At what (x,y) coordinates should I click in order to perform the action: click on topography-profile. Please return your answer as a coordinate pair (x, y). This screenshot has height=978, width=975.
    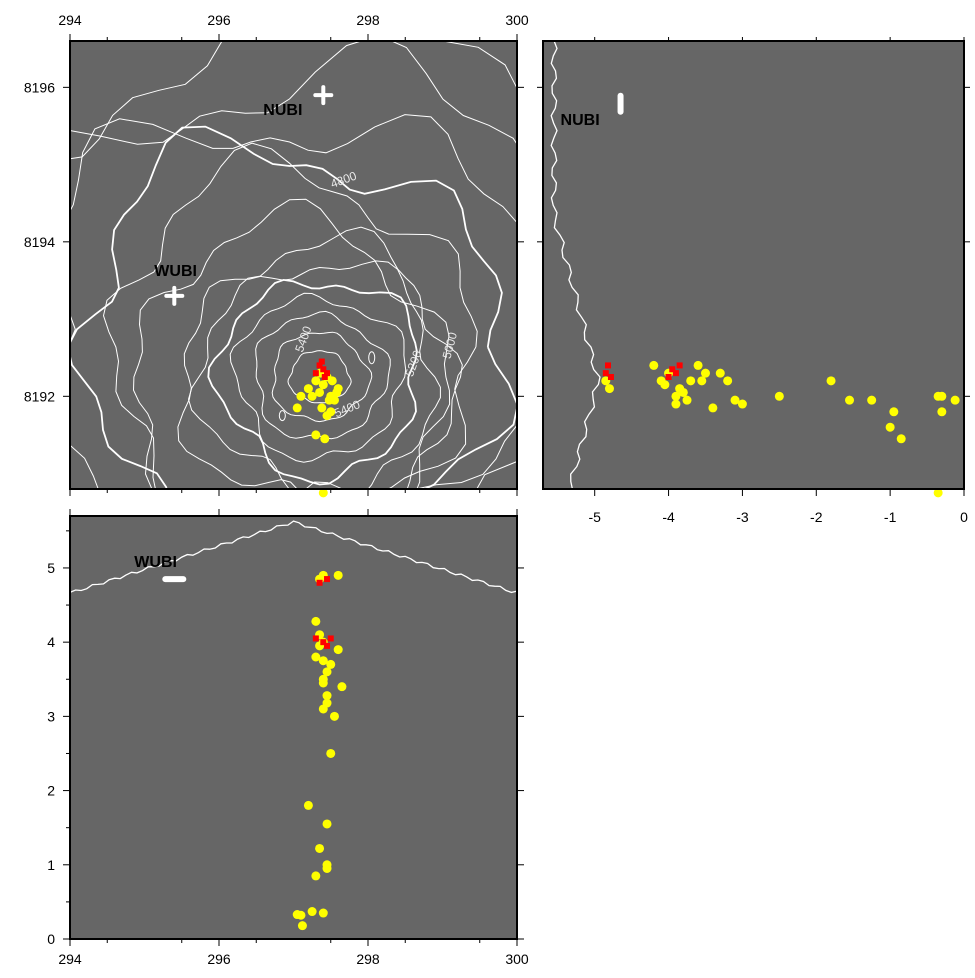
    Looking at the image, I should click on (575, 265).